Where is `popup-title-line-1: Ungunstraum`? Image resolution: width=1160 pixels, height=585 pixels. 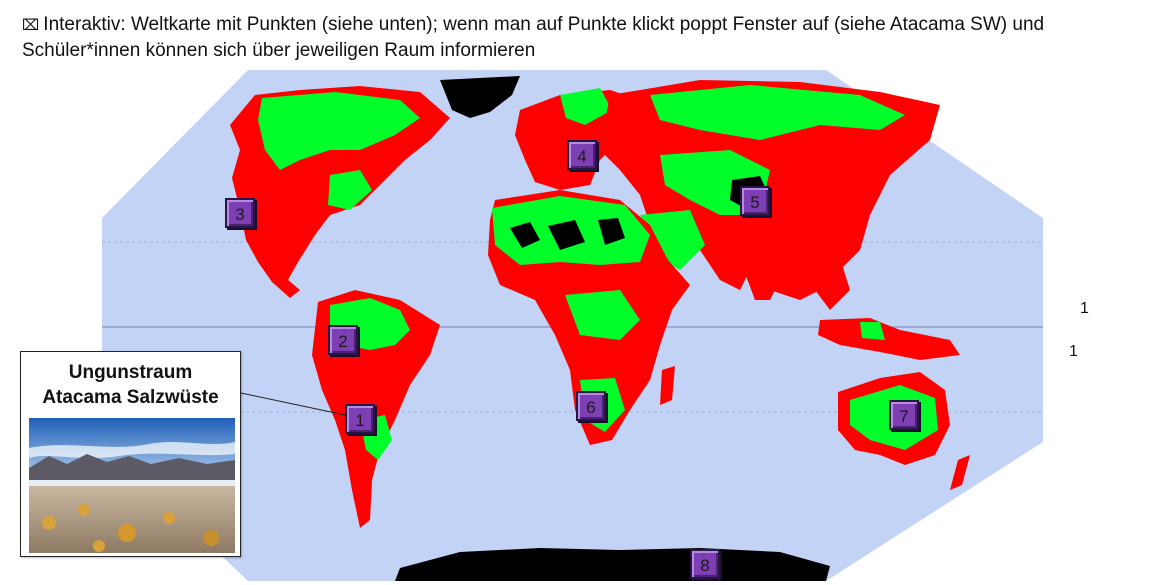 popup-title-line-1: Ungunstraum is located at coordinates (130, 372).